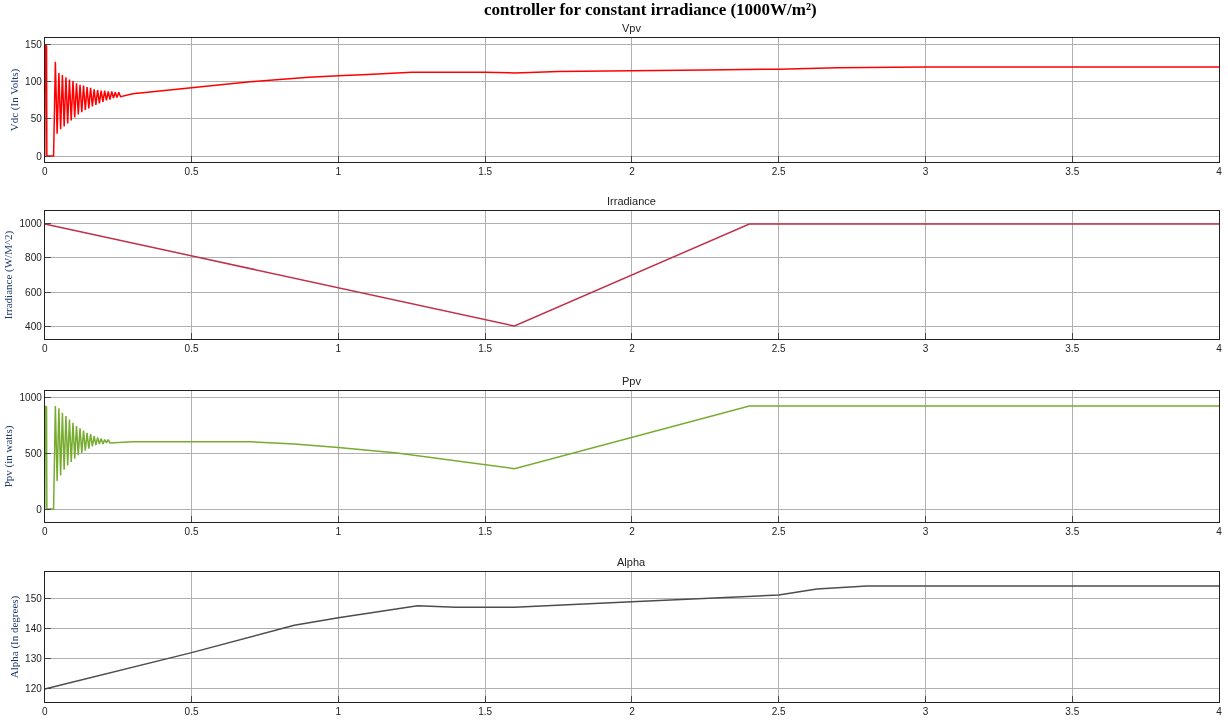 The image size is (1228, 722). What do you see at coordinates (9, 456) in the screenshot?
I see `y-axis-title: Ppv (in watts)` at bounding box center [9, 456].